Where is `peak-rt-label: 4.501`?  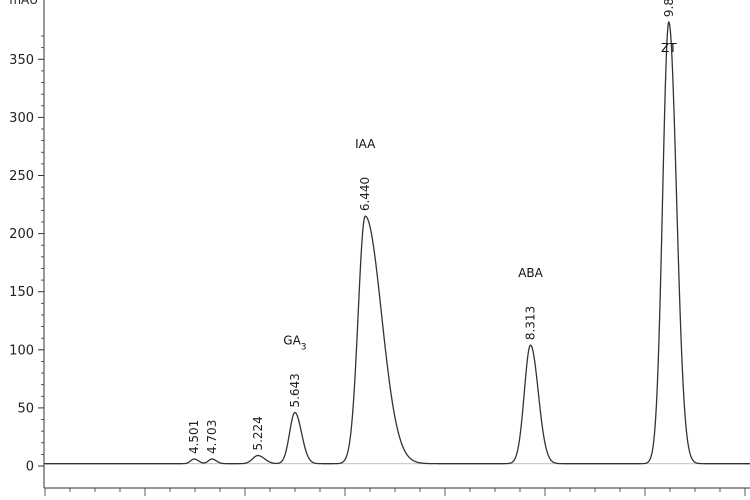
peak-rt-label: 4.501 is located at coordinates (194, 437).